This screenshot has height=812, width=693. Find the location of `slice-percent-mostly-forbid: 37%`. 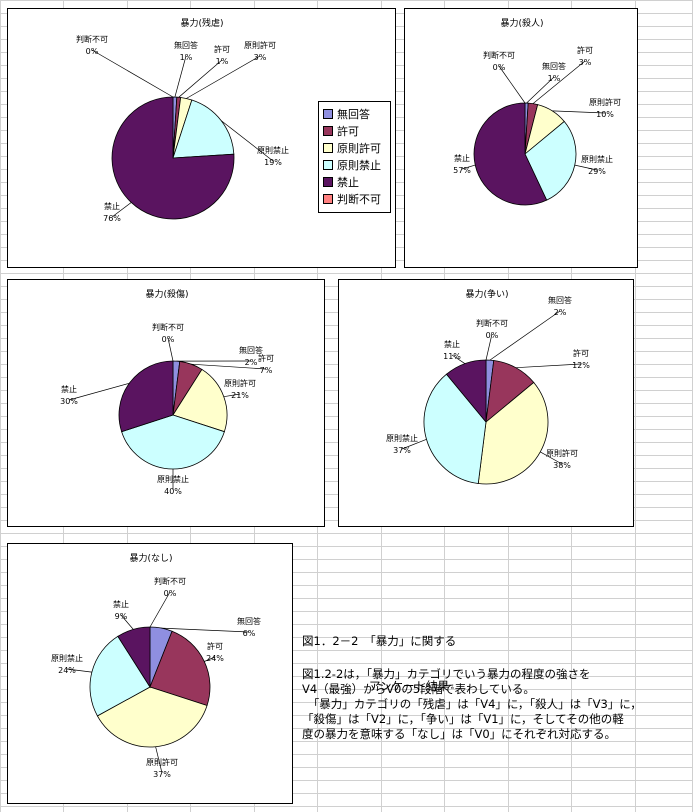

slice-percent-mostly-forbid: 37% is located at coordinates (402, 450).